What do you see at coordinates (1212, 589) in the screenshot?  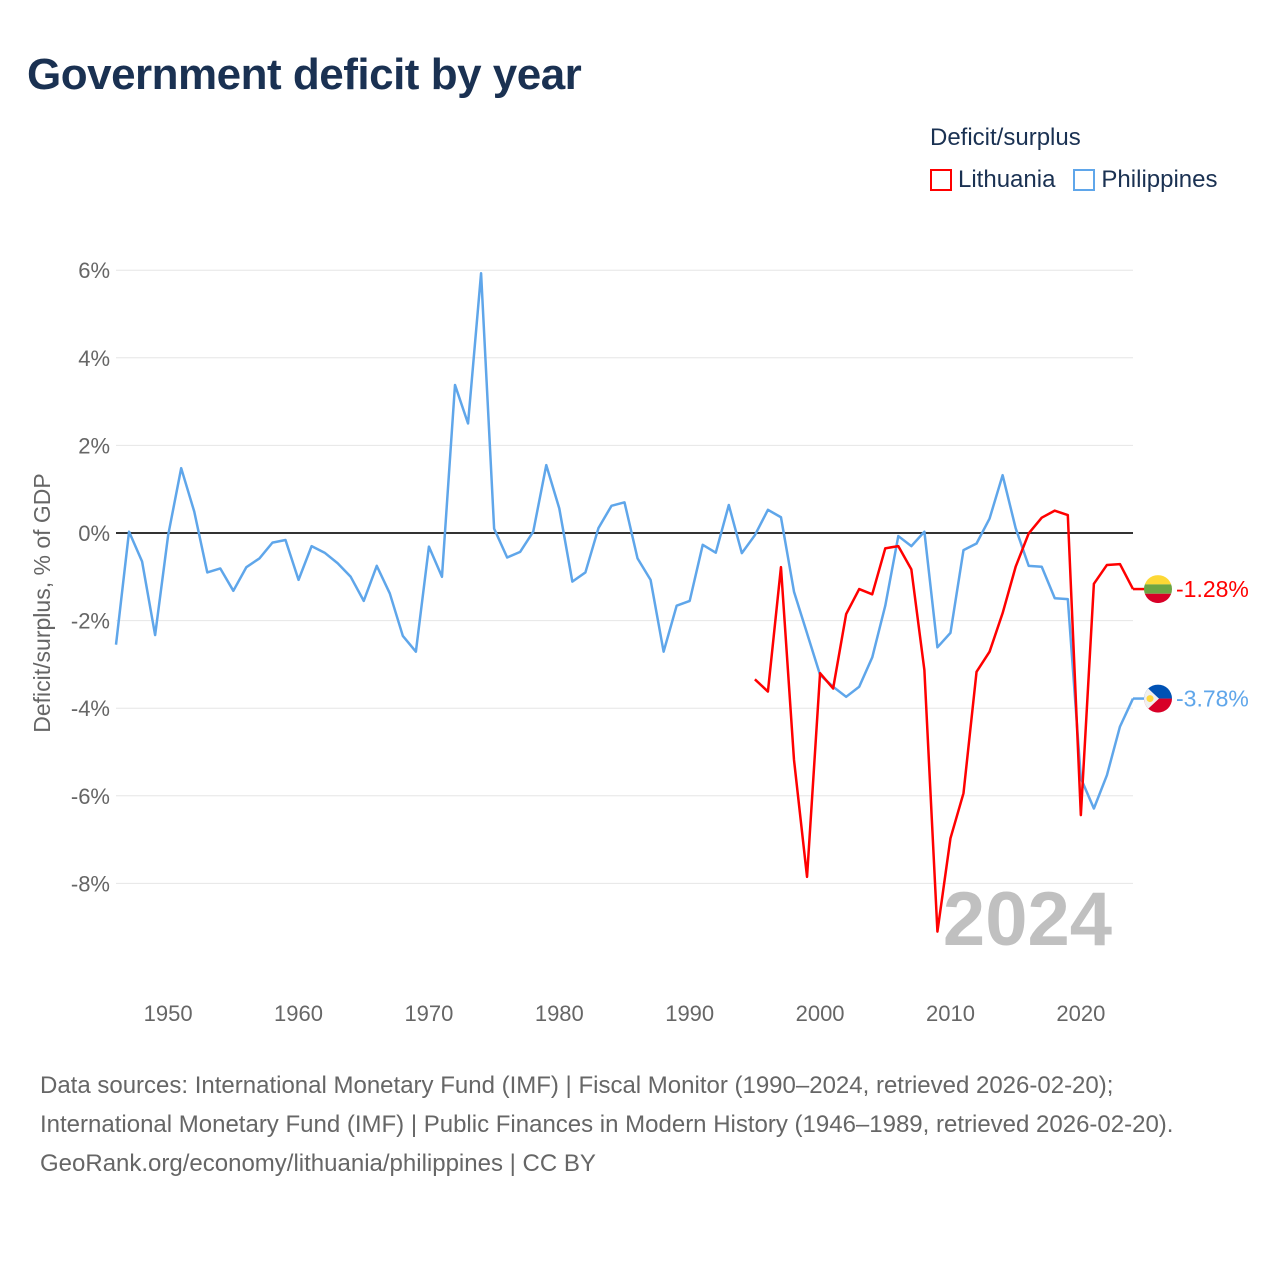 I see `end-value-label: -1.28%` at bounding box center [1212, 589].